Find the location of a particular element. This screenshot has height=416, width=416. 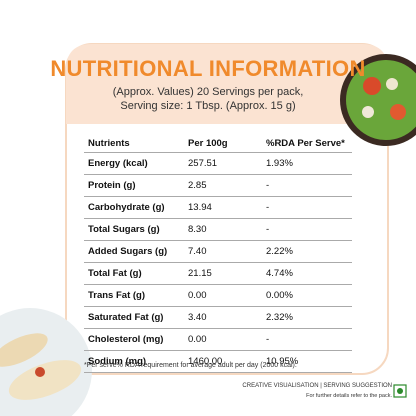

table-cell: Total Fat (g) is located at coordinates (134, 273).